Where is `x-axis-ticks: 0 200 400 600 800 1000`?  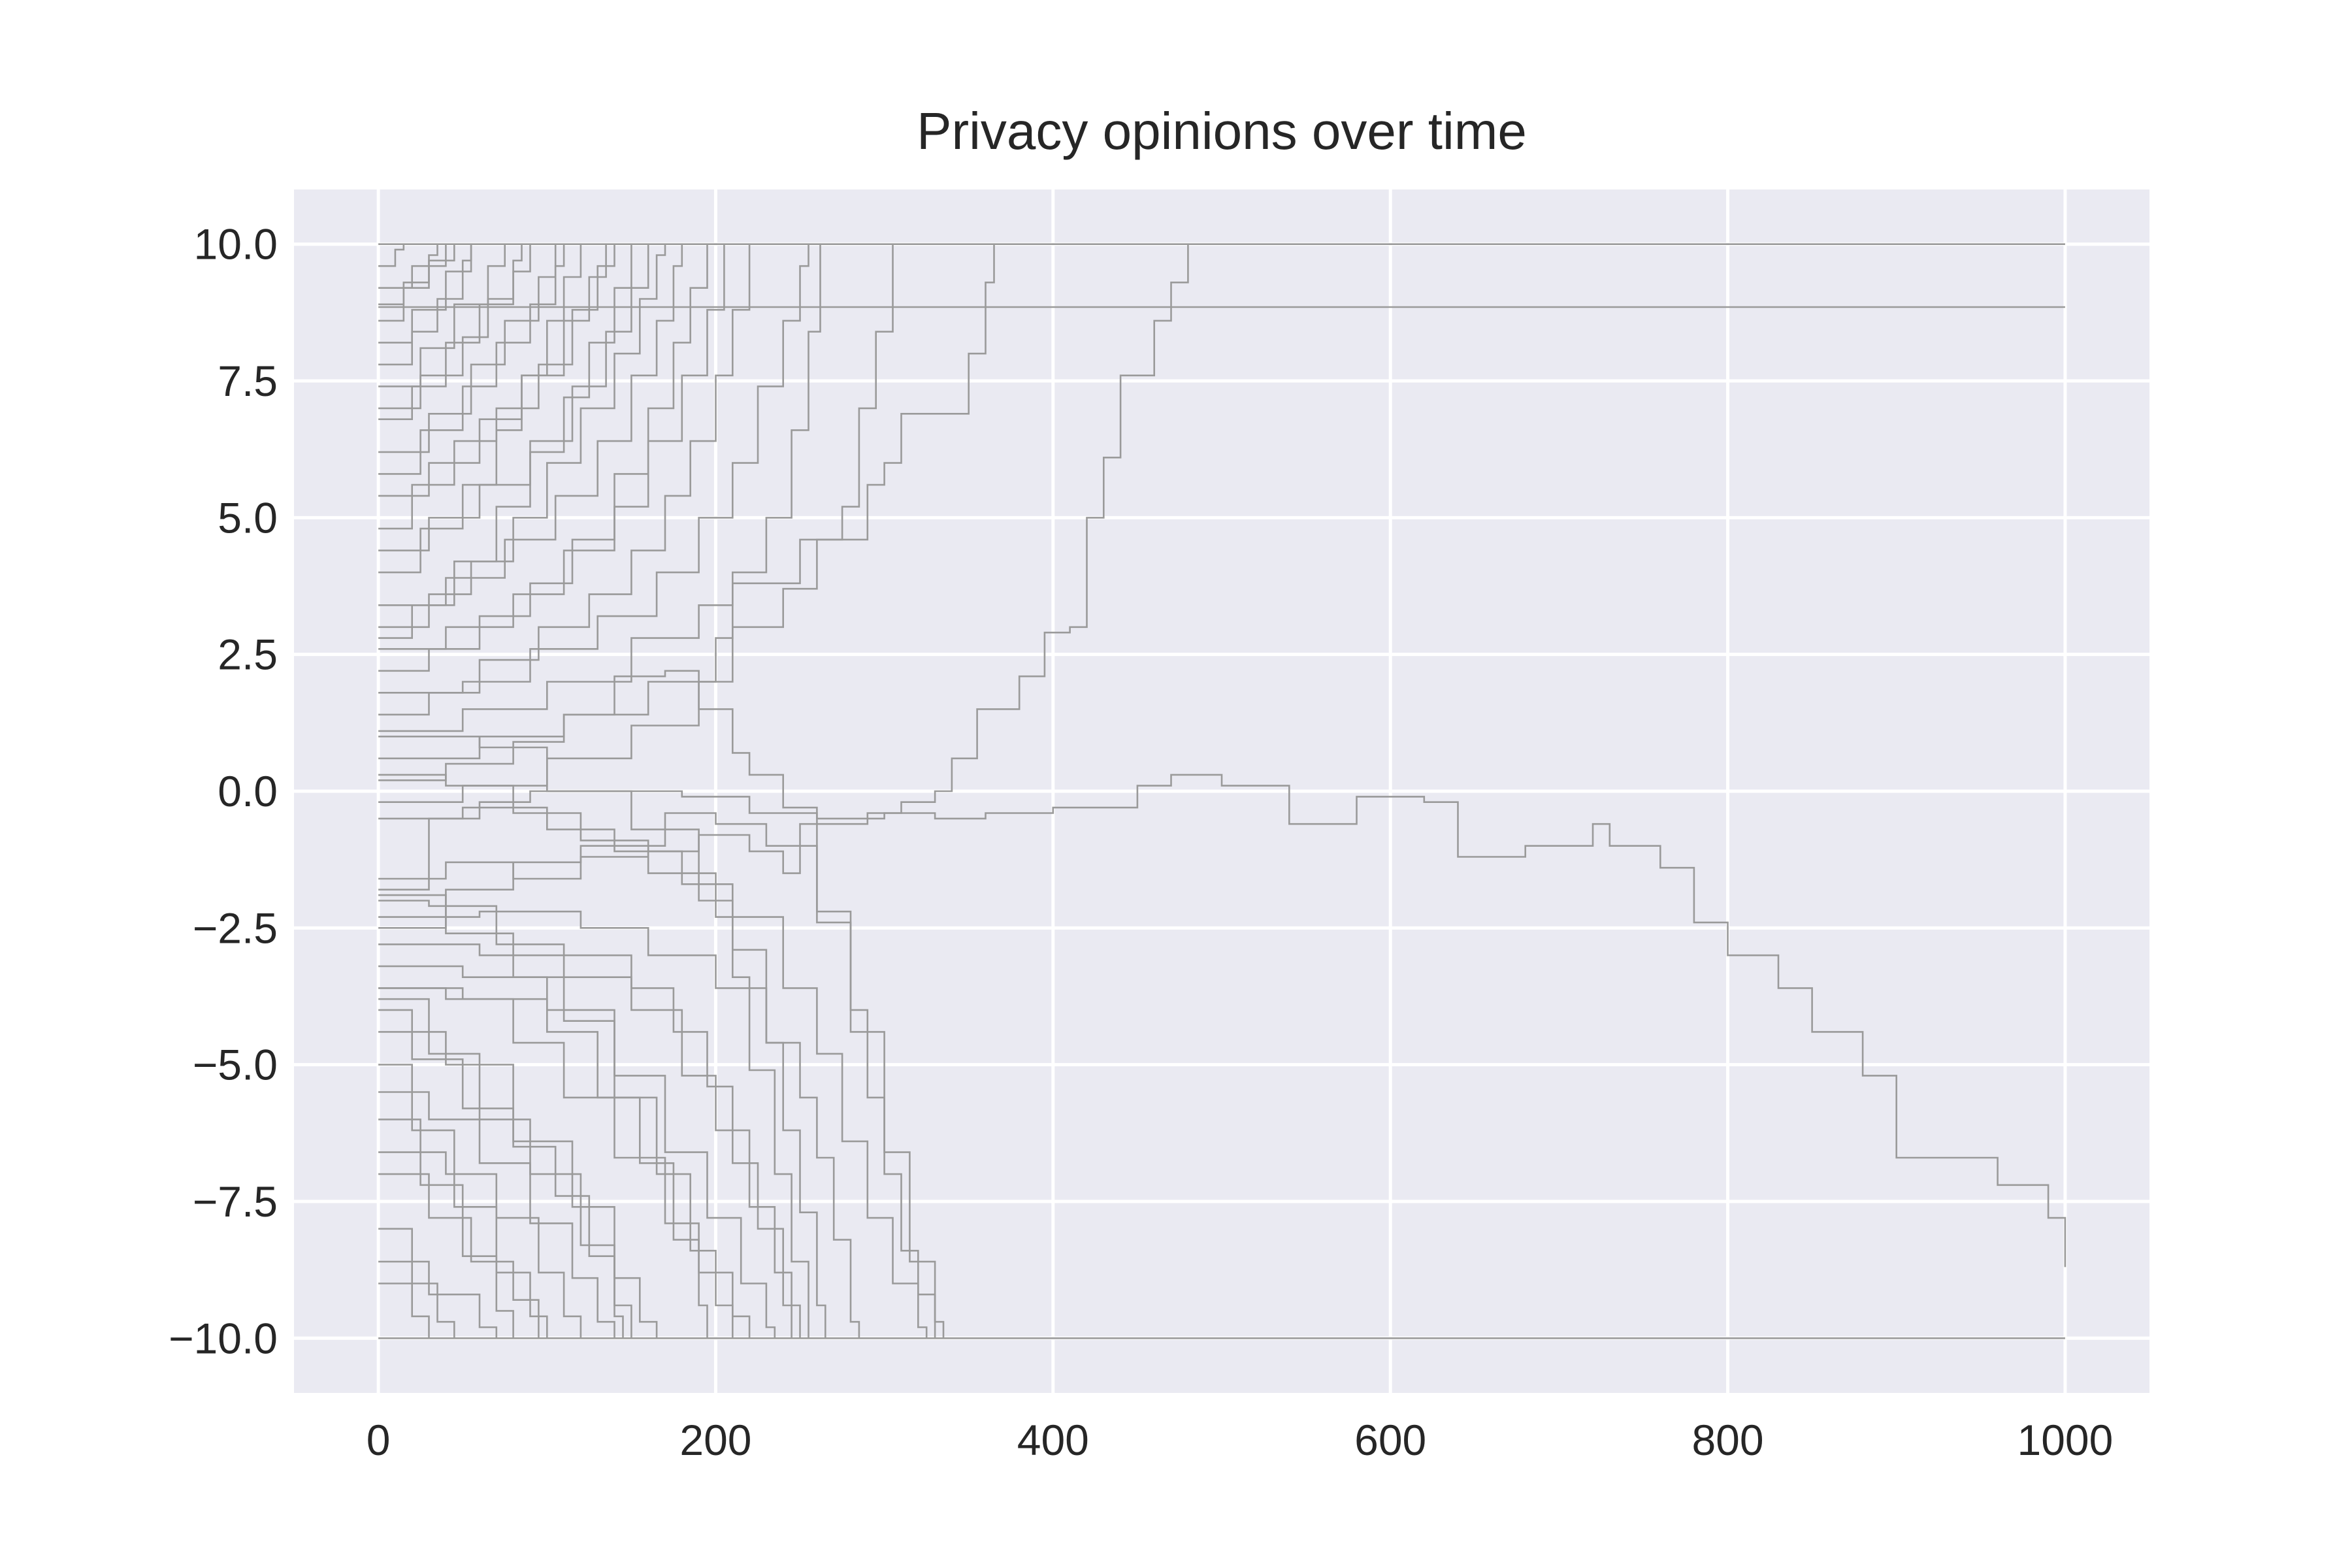 x-axis-ticks: 0 200 400 600 800 1000 is located at coordinates (1240, 1440).